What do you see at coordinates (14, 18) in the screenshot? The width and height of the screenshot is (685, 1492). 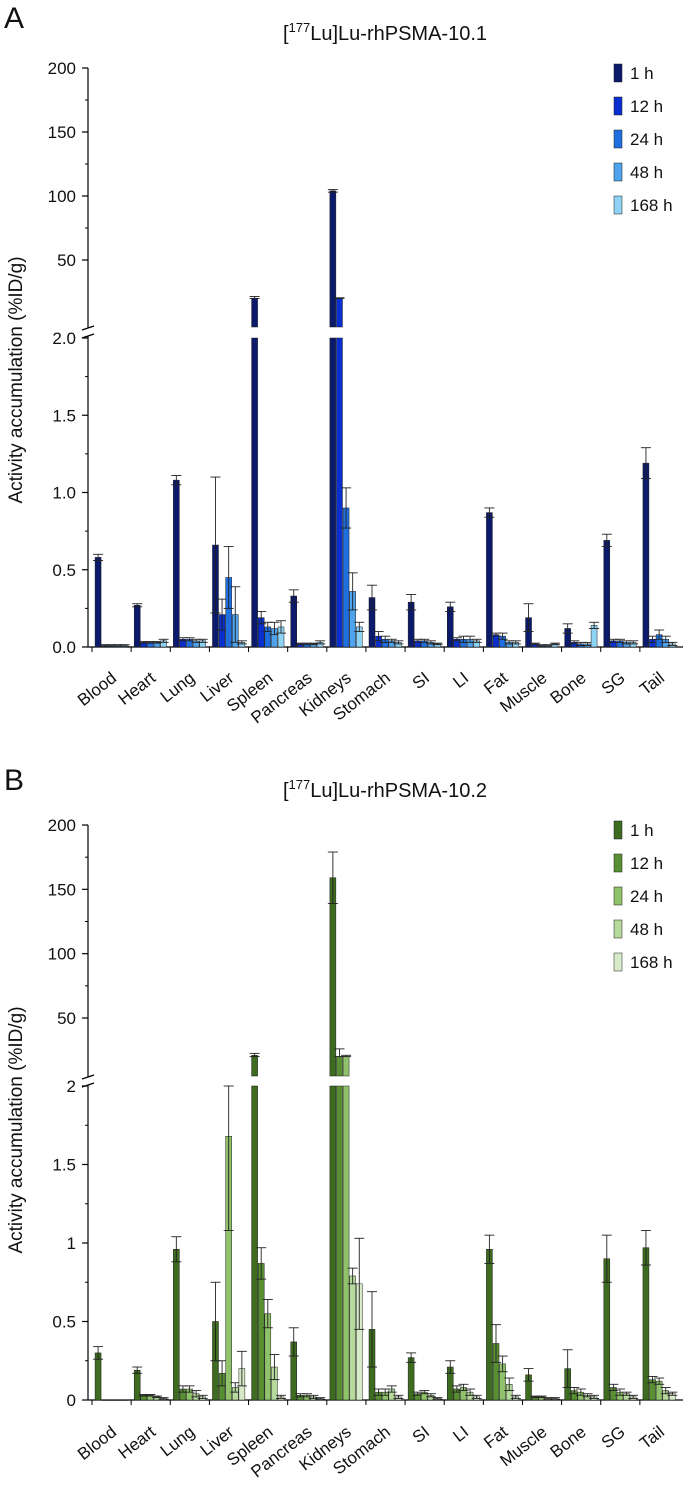 I see `panel-label: A` at bounding box center [14, 18].